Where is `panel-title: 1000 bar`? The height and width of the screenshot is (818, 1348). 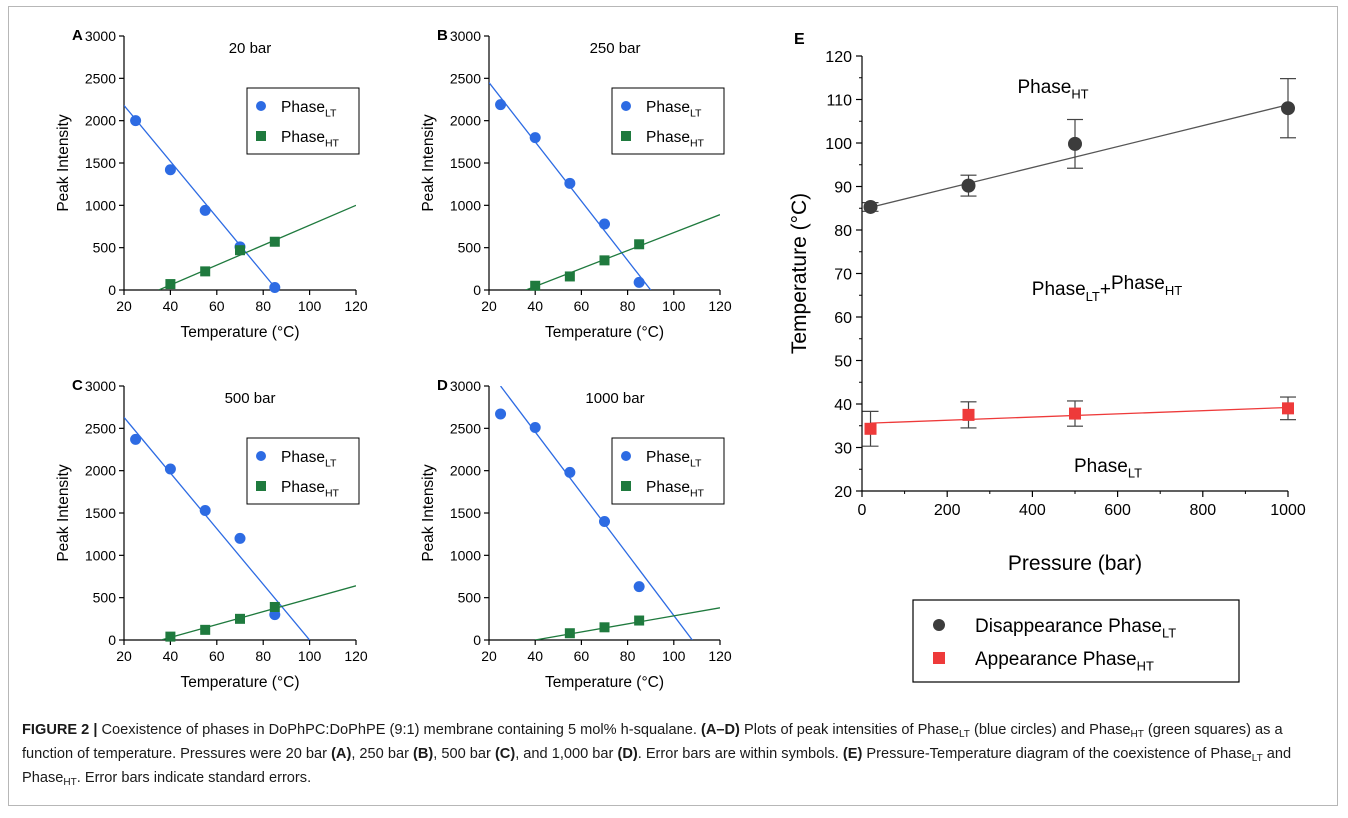
panel-title: 1000 bar is located at coordinates (614, 398).